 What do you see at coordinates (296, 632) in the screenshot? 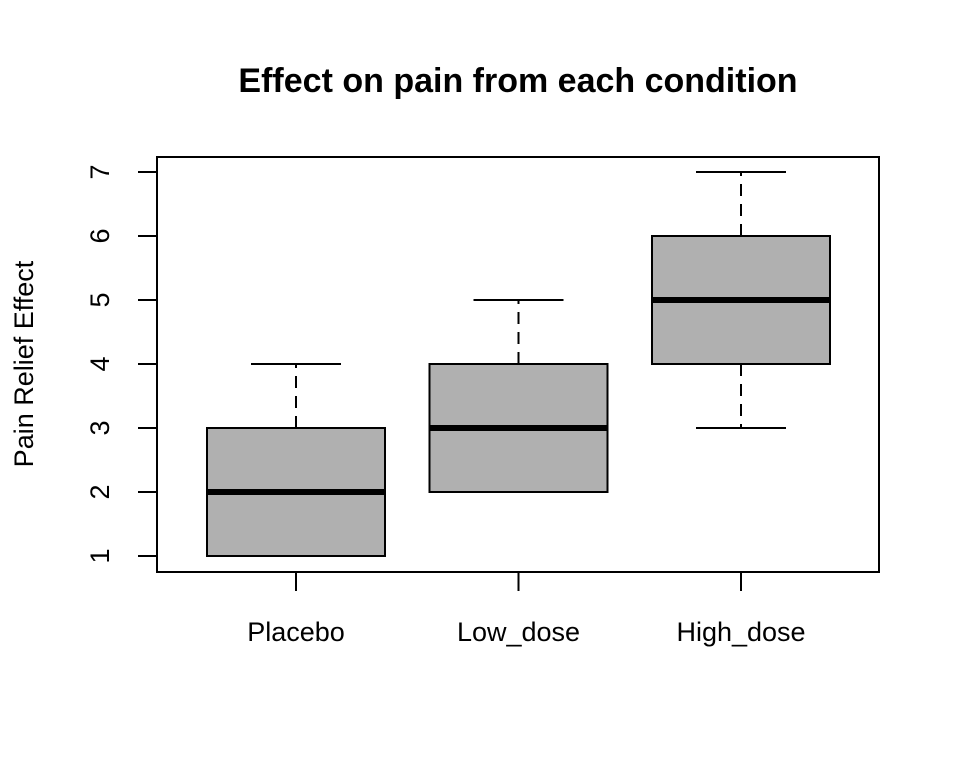
I see `x-tick-label: Placebo` at bounding box center [296, 632].